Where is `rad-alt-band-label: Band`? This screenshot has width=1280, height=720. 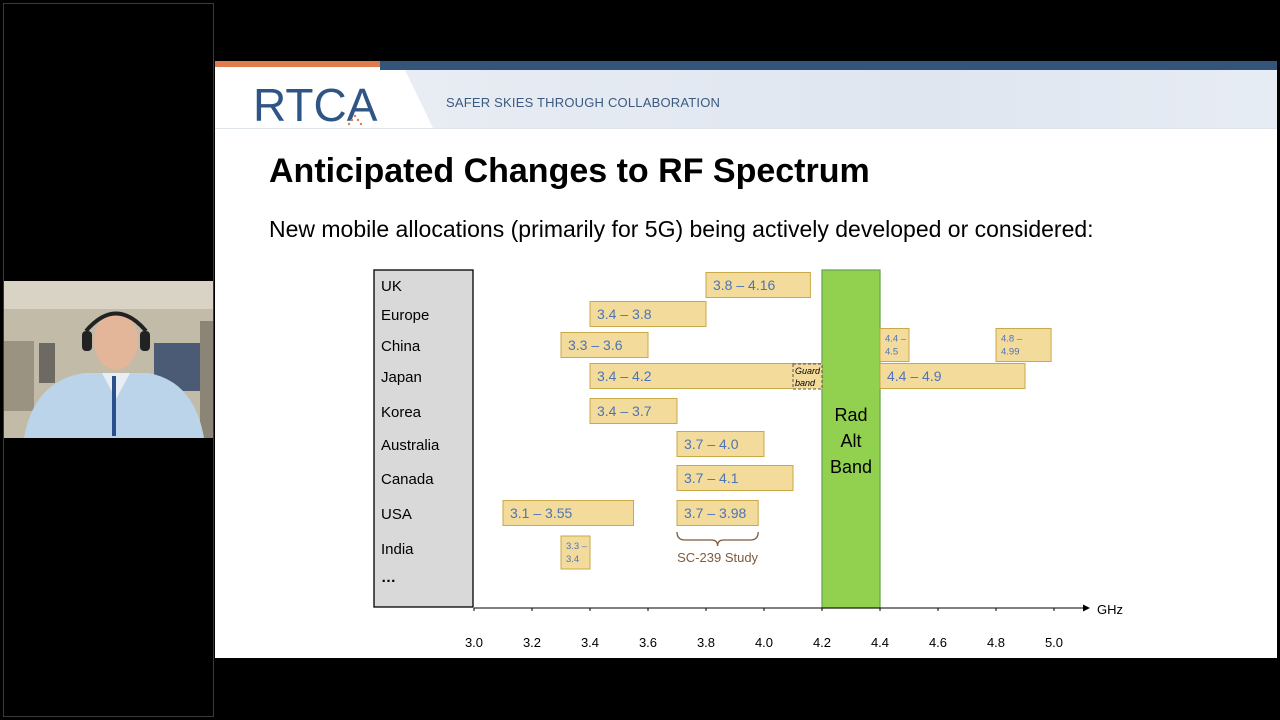 rad-alt-band-label: Band is located at coordinates (851, 467).